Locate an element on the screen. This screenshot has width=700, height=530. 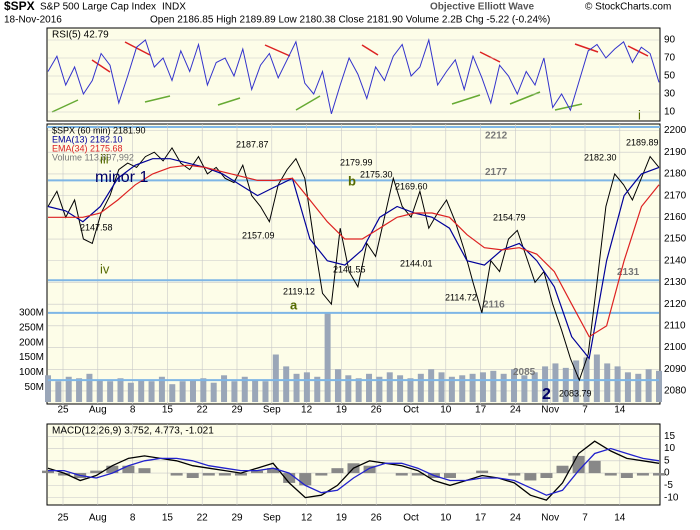
legend-entry: Volume 113,897,992 is located at coordinates (93, 157).